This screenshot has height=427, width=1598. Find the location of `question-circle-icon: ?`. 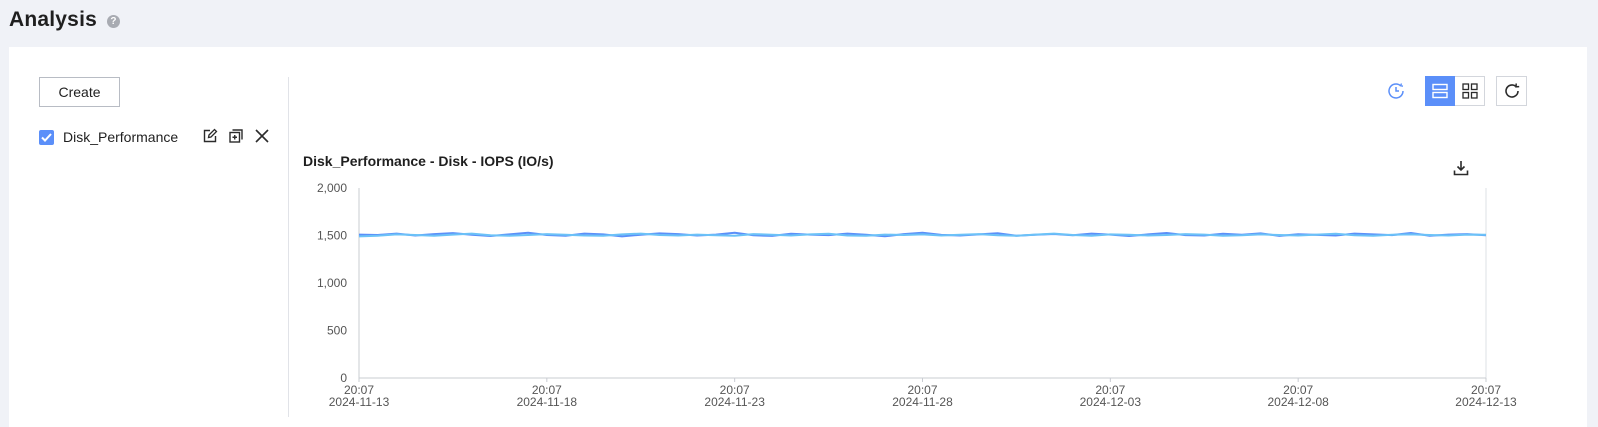

question-circle-icon: ? is located at coordinates (113, 21).